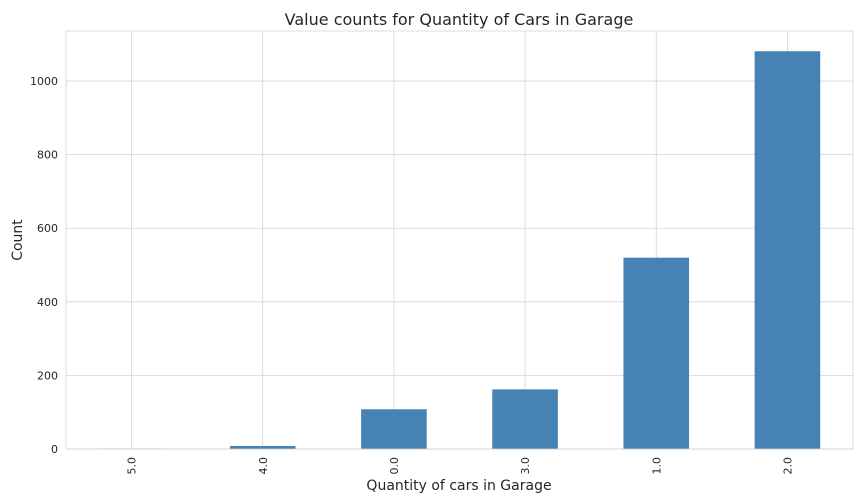 This screenshot has width=864, height=504. I want to click on x-tick-label: 3.0, so click(525, 466).